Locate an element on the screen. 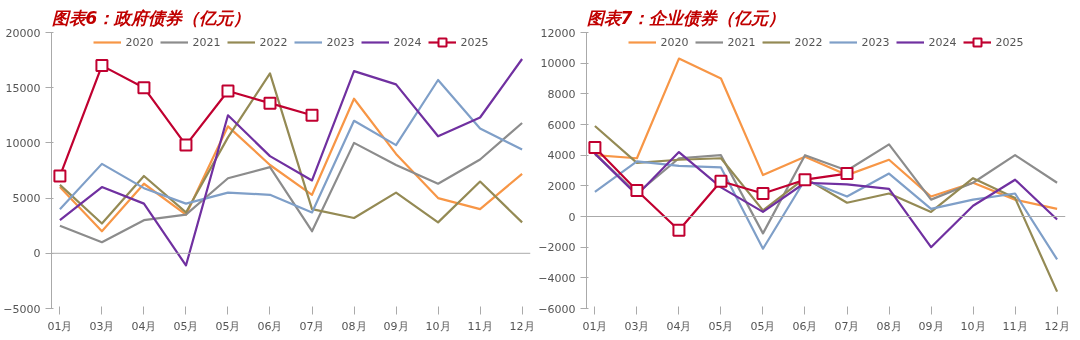  y-tick-label: −5000 is located at coordinates (22, 309).